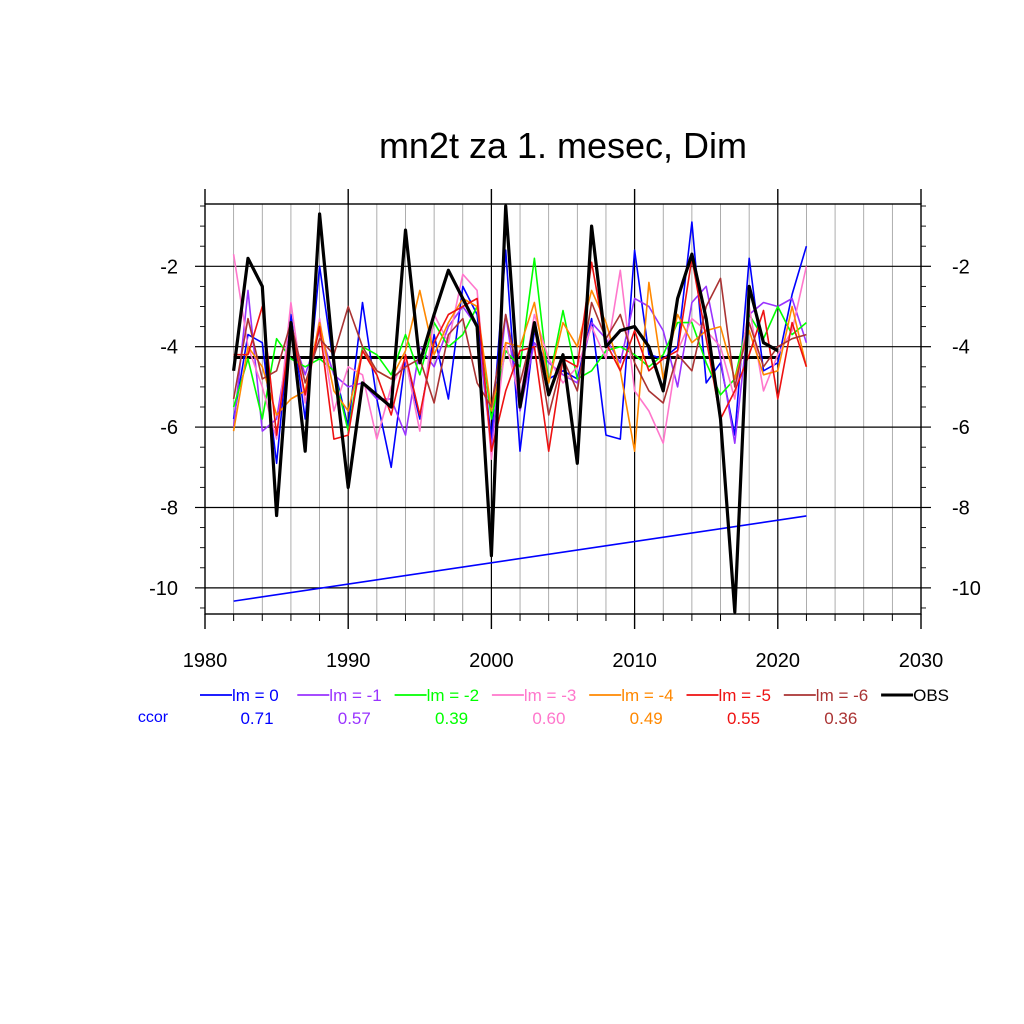  What do you see at coordinates (961, 428) in the screenshot?
I see `y-tick-label-right: -6` at bounding box center [961, 428].